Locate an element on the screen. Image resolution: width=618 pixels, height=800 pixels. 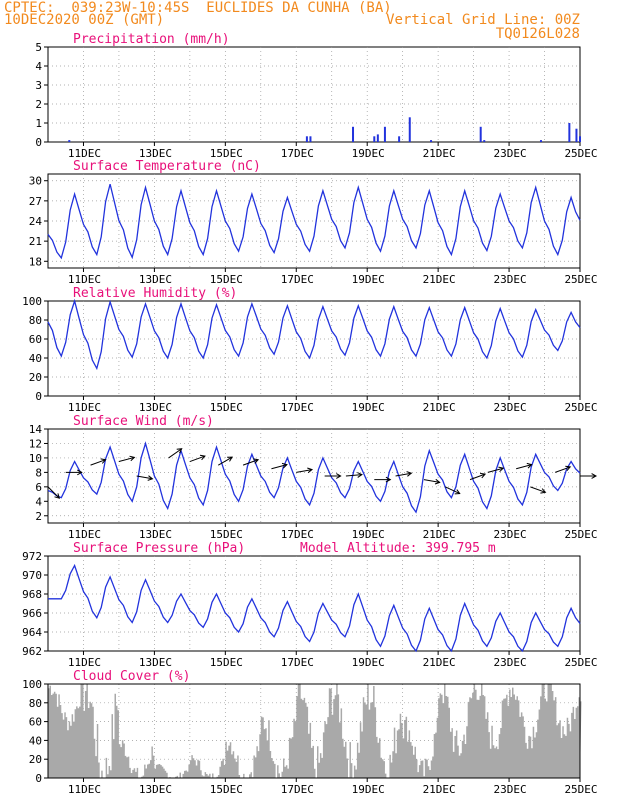
pres-series-line is located at coordinates (314, 608).